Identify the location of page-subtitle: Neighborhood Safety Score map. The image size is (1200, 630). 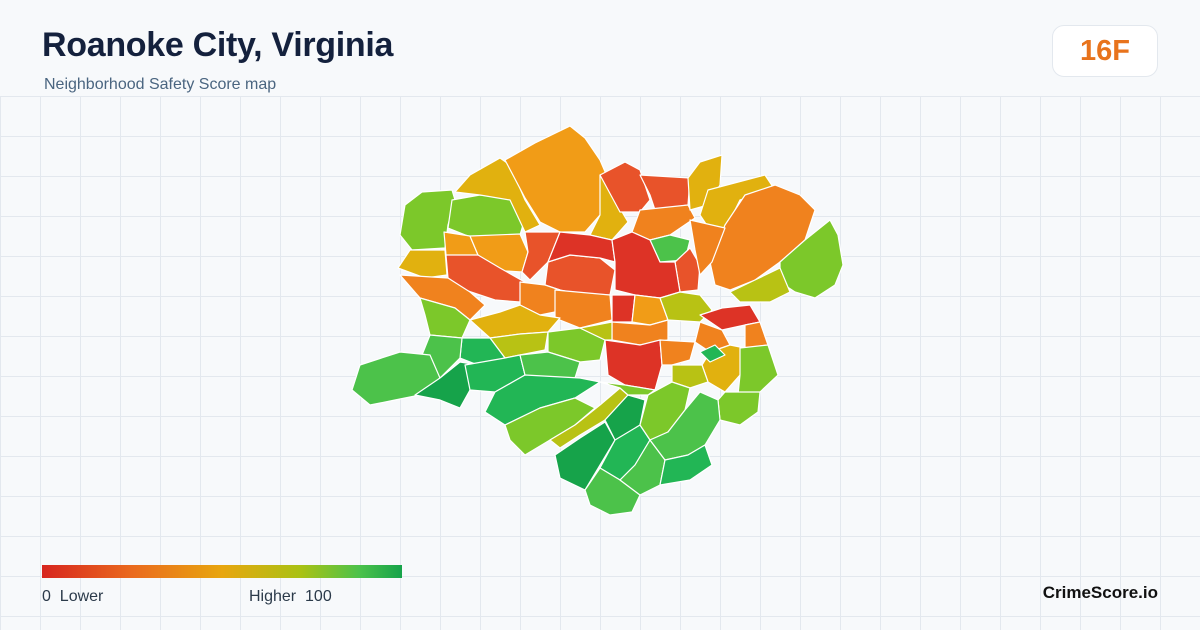
(160, 84).